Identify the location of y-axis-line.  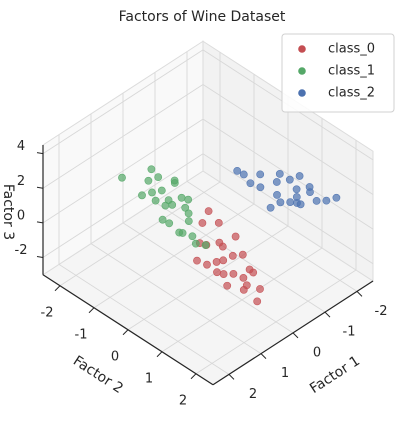
(128, 330).